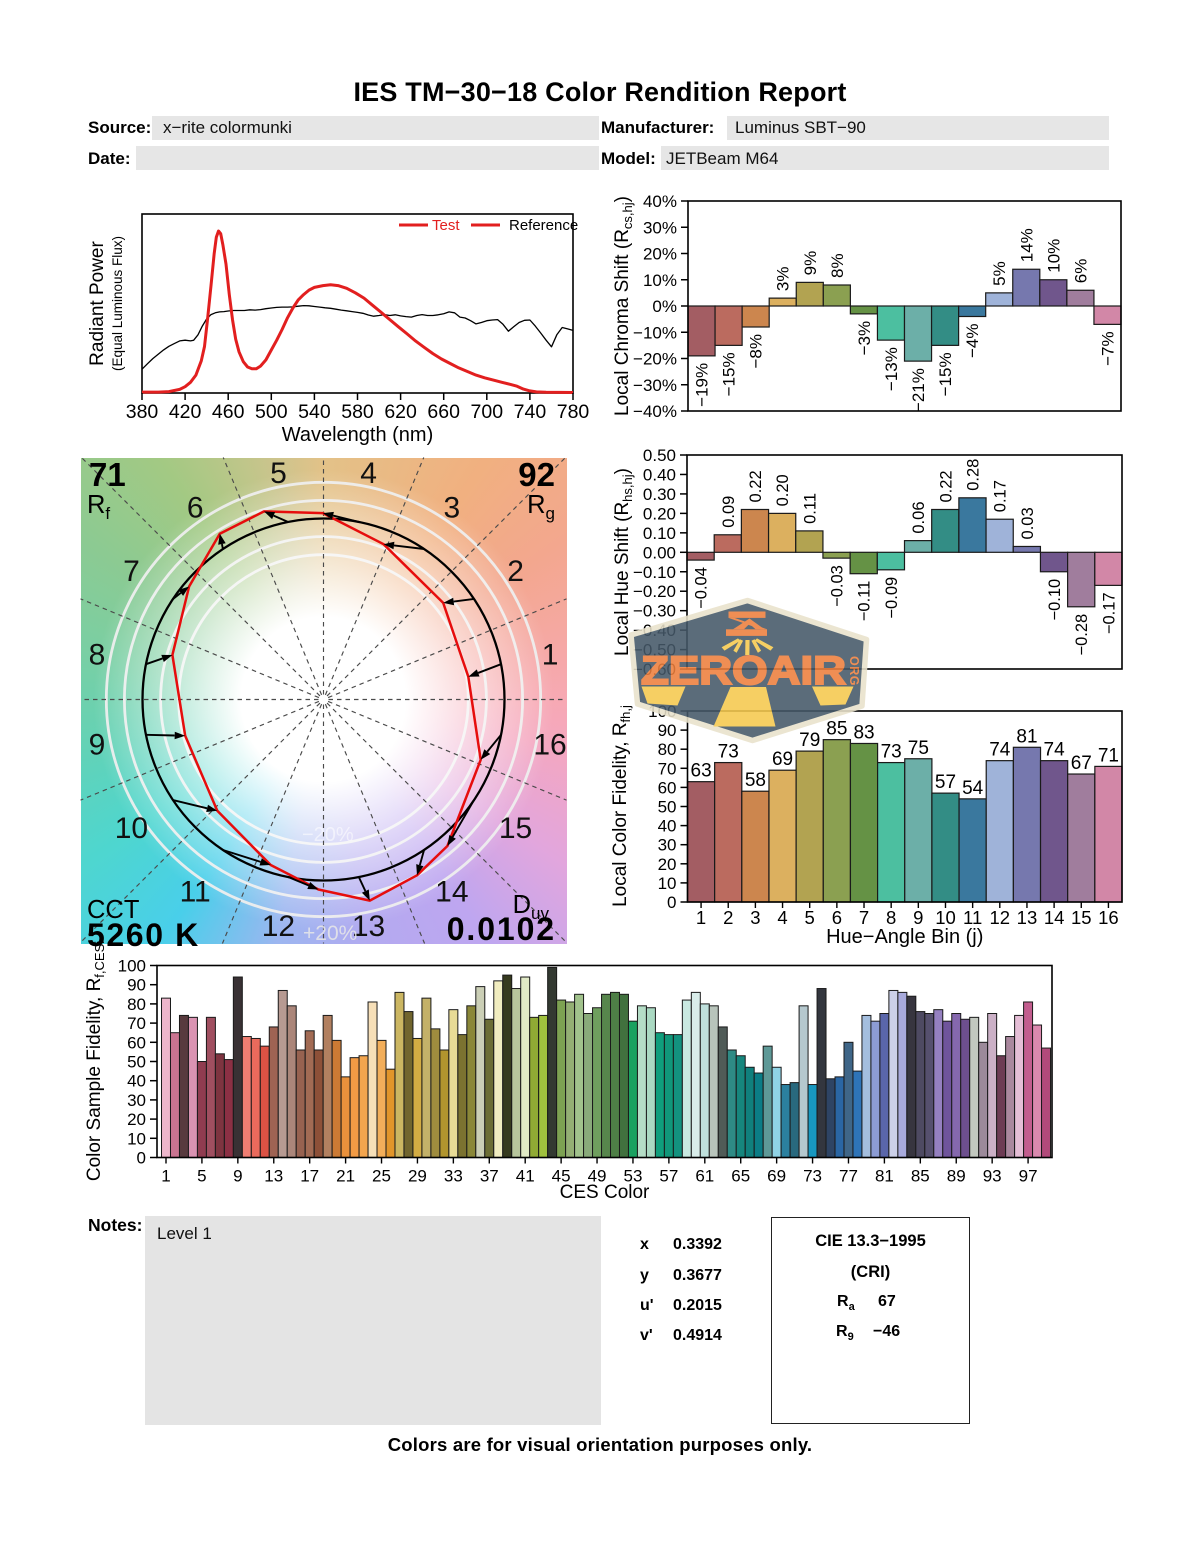 The height and width of the screenshot is (1550, 1200). What do you see at coordinates (946, 486) in the screenshot?
I see `svg-text: 0.22` at bounding box center [946, 486].